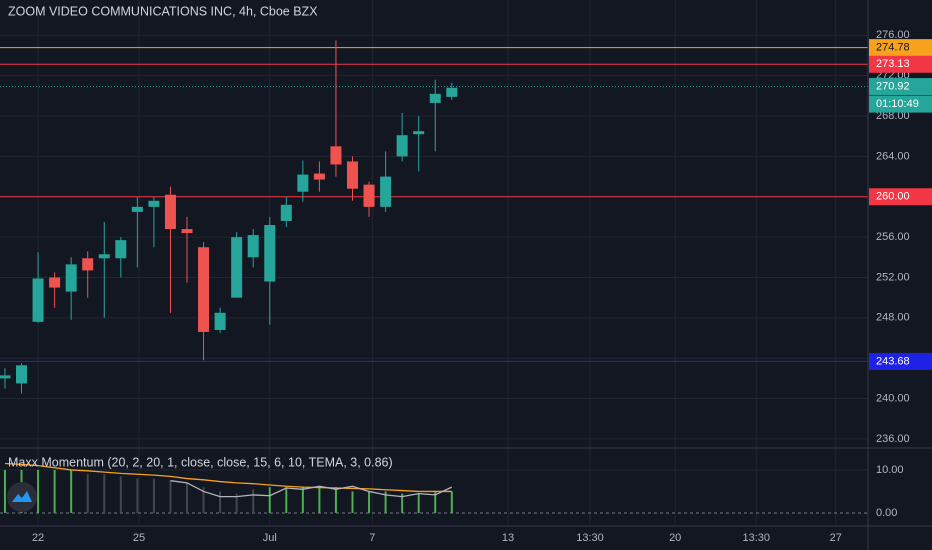 Image resolution: width=932 pixels, height=550 pixels. What do you see at coordinates (890, 470) in the screenshot?
I see `y-tick-label: 10.00` at bounding box center [890, 470].